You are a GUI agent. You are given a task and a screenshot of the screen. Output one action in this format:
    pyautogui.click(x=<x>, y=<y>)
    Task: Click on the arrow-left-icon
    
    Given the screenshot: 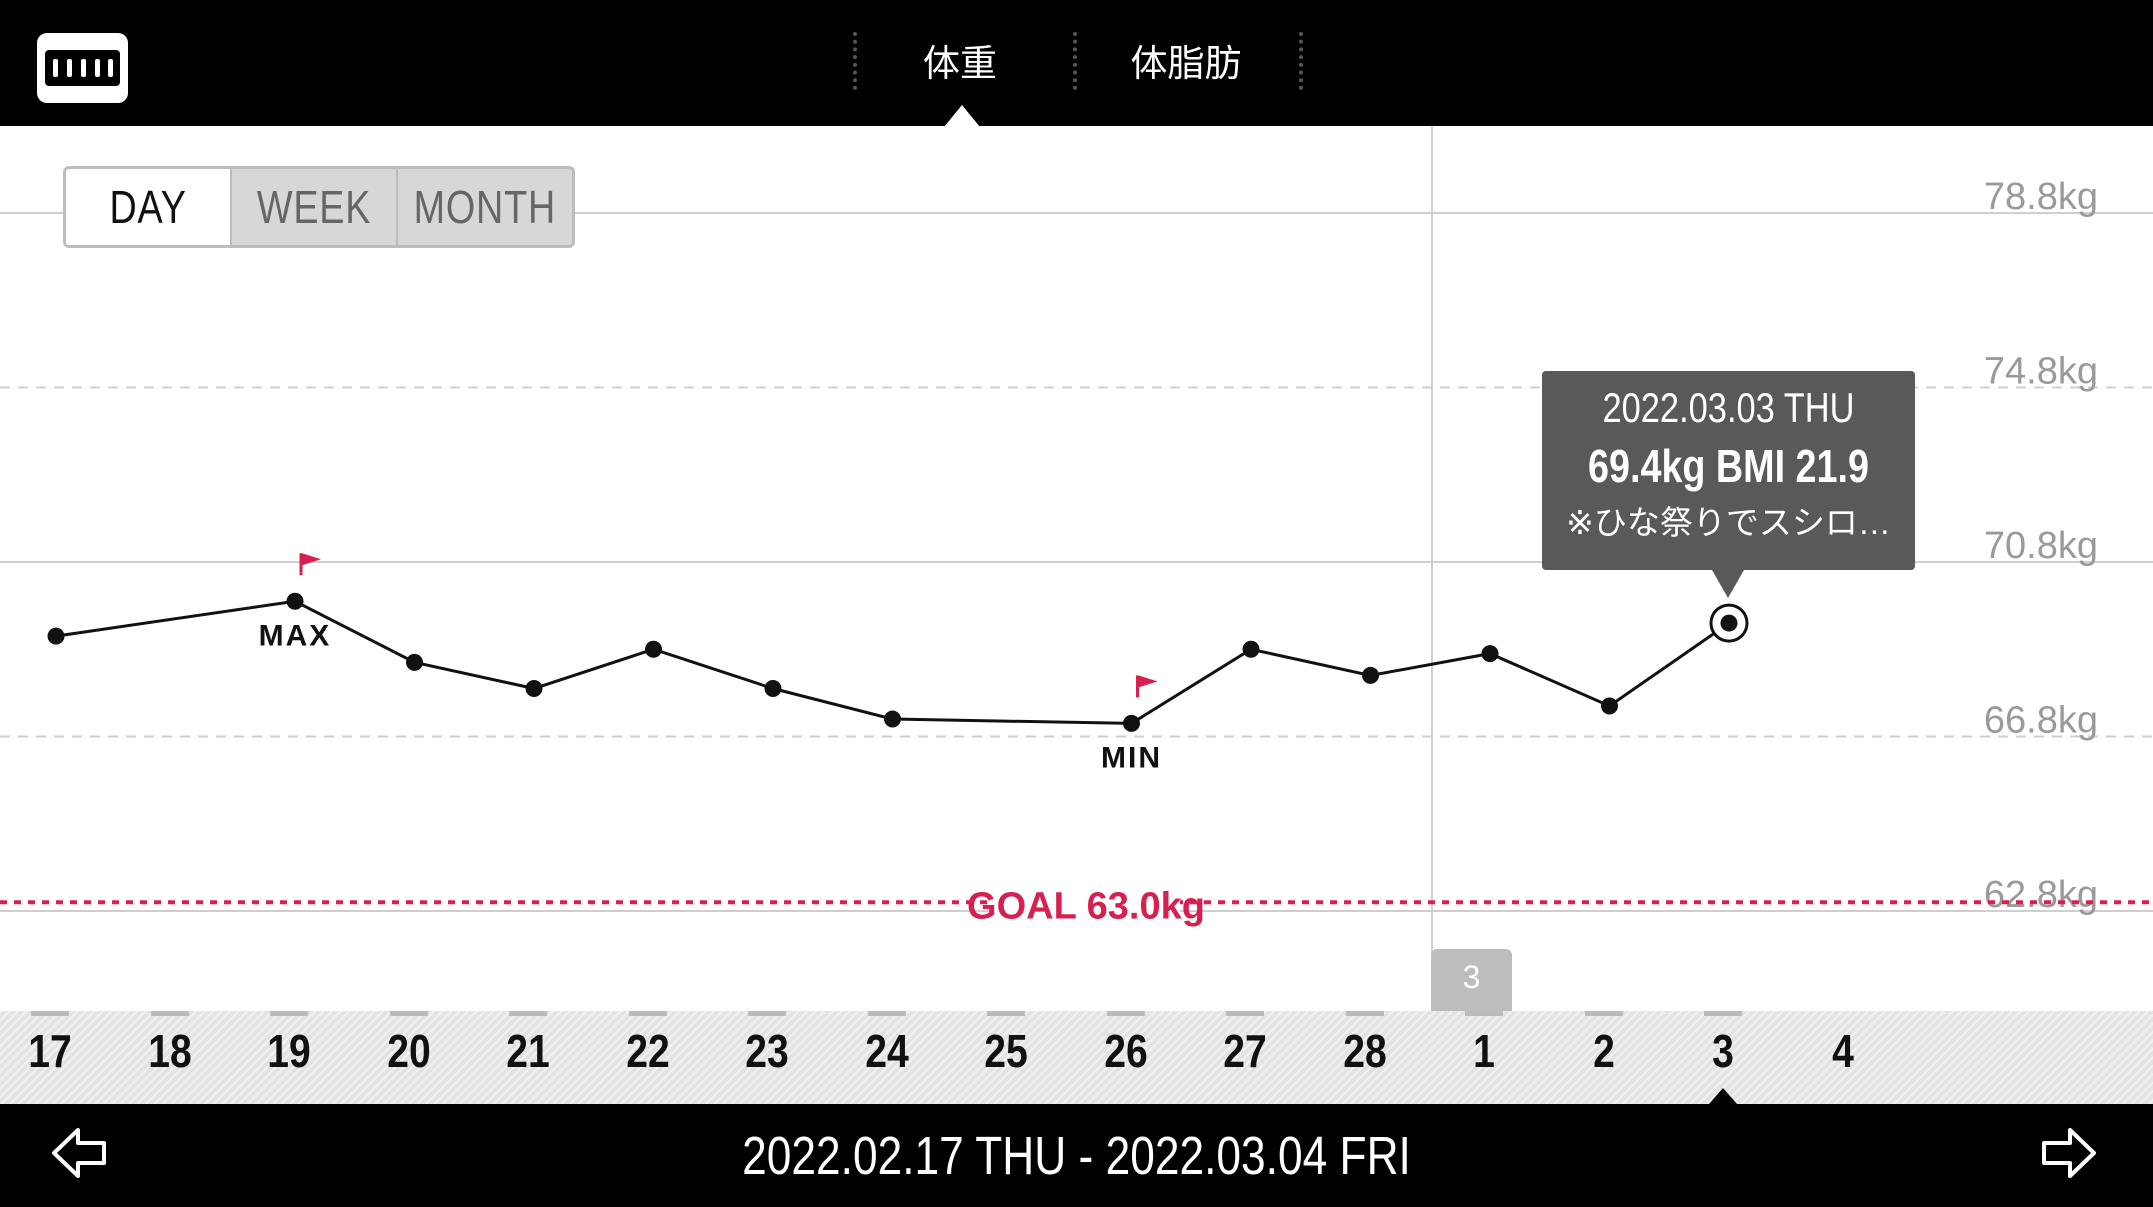 What is the action you would take?
    pyautogui.click(x=79, y=1155)
    